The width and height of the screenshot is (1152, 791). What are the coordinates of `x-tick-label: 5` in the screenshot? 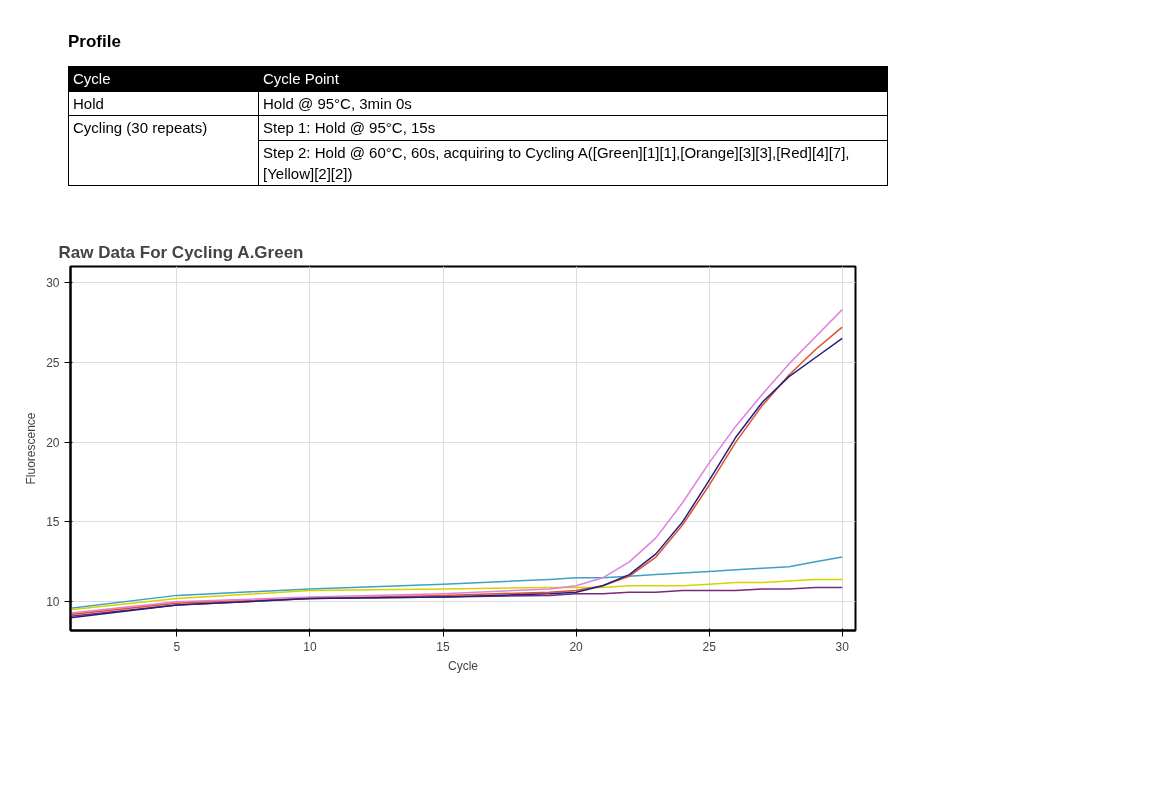 It's located at (177, 646).